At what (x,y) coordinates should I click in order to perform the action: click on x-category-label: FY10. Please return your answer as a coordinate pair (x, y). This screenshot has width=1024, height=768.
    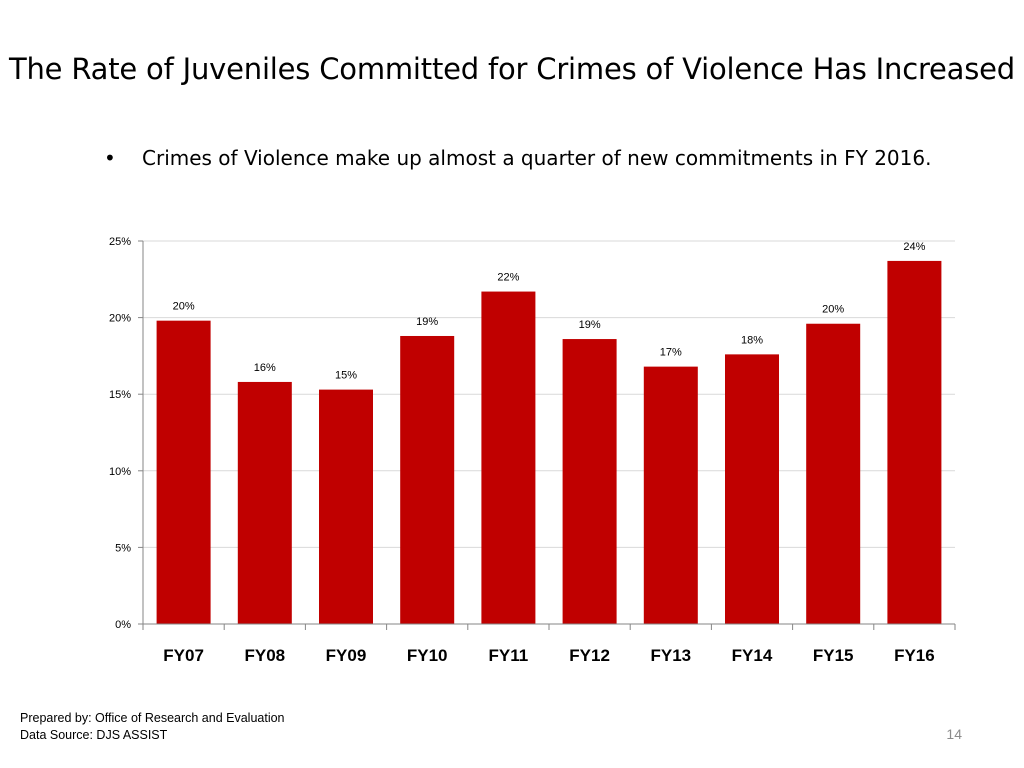
    Looking at the image, I should click on (427, 655).